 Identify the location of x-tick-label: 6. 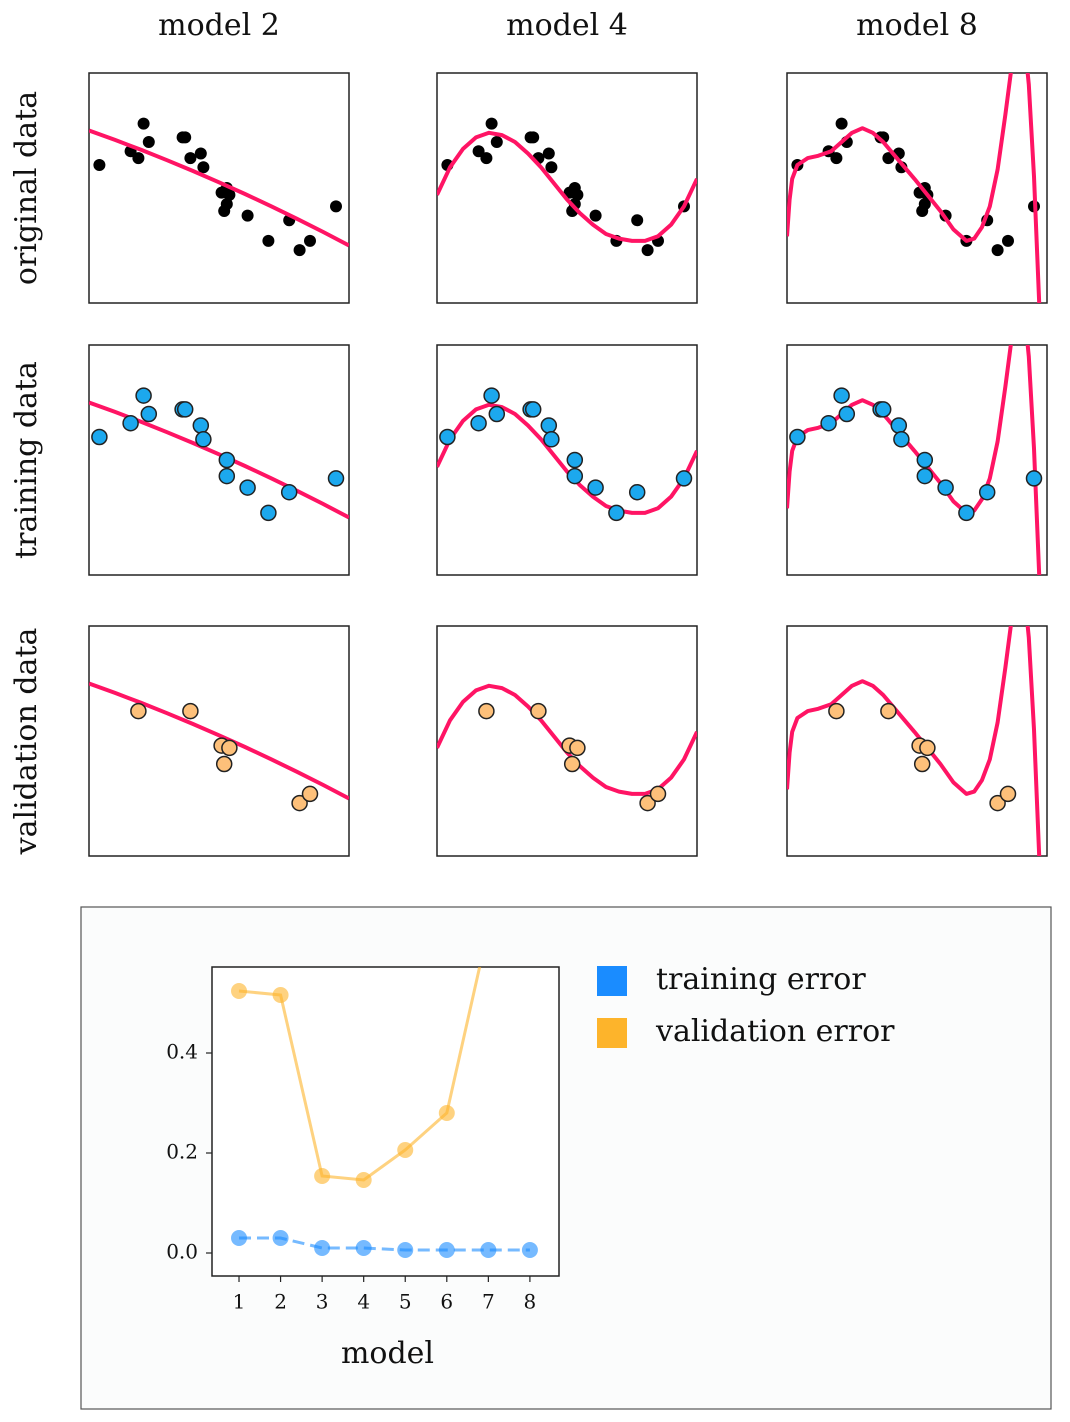
(446, 1302).